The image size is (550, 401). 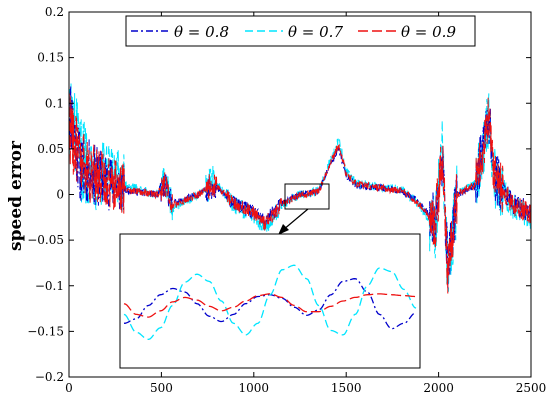 I want to click on legend-label: θ = 0.7, so click(x=315, y=32).